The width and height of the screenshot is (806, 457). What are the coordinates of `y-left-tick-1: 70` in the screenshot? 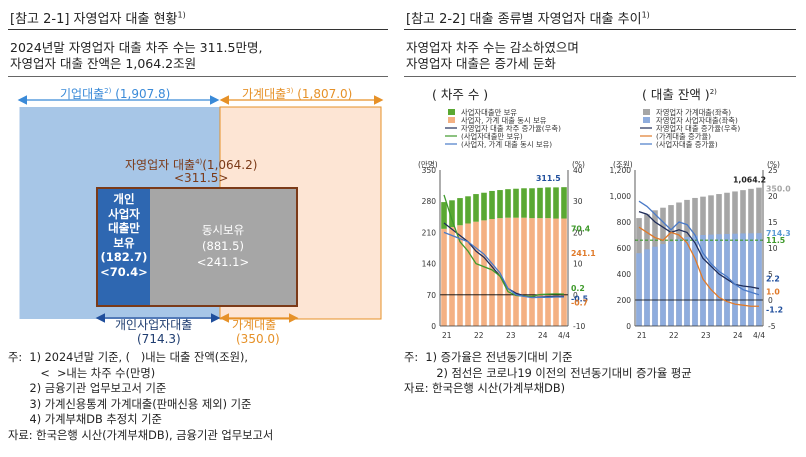 It's located at (431, 295).